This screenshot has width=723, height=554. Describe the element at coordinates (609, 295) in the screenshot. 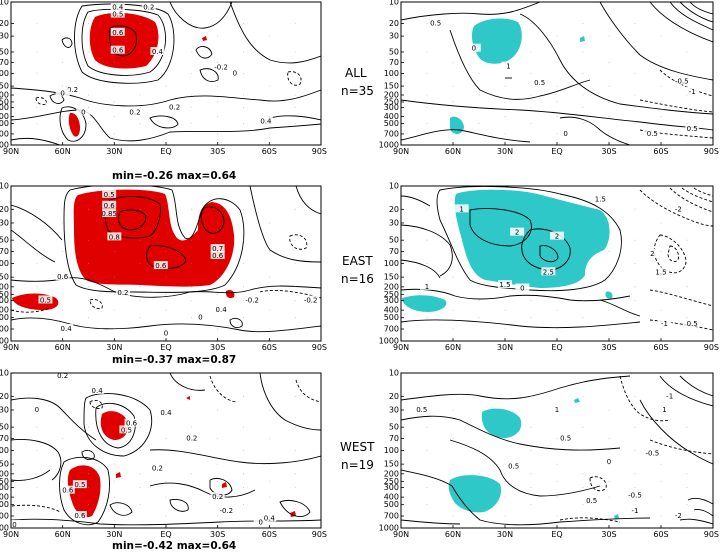

I see `significance-shading` at that location.